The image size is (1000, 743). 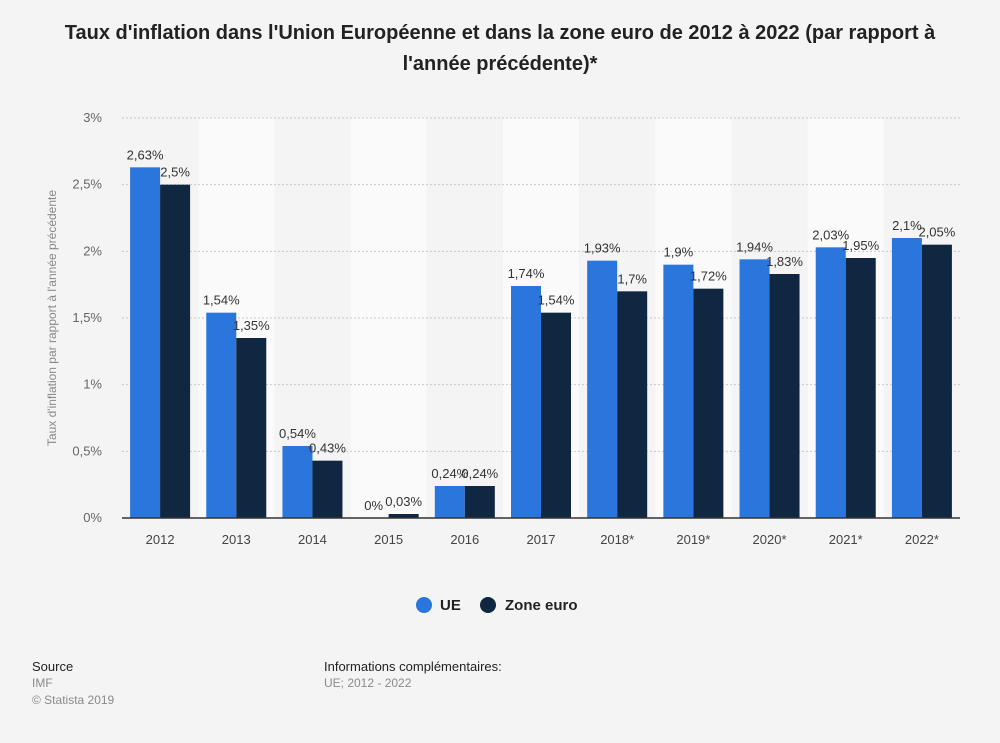 I want to click on data-label: 1,93%, so click(x=602, y=248).